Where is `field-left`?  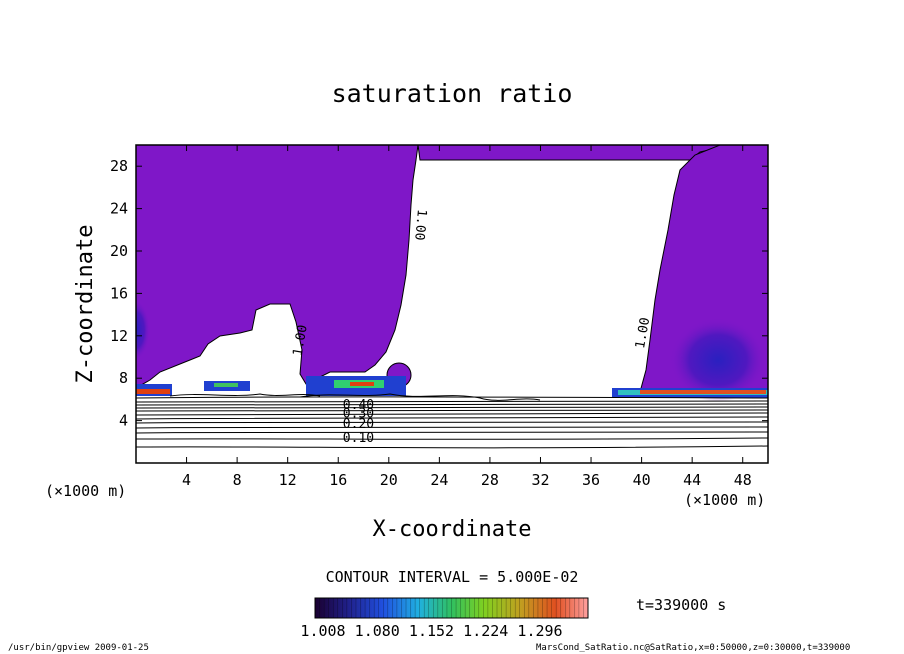
field-left is located at coordinates (277, 267).